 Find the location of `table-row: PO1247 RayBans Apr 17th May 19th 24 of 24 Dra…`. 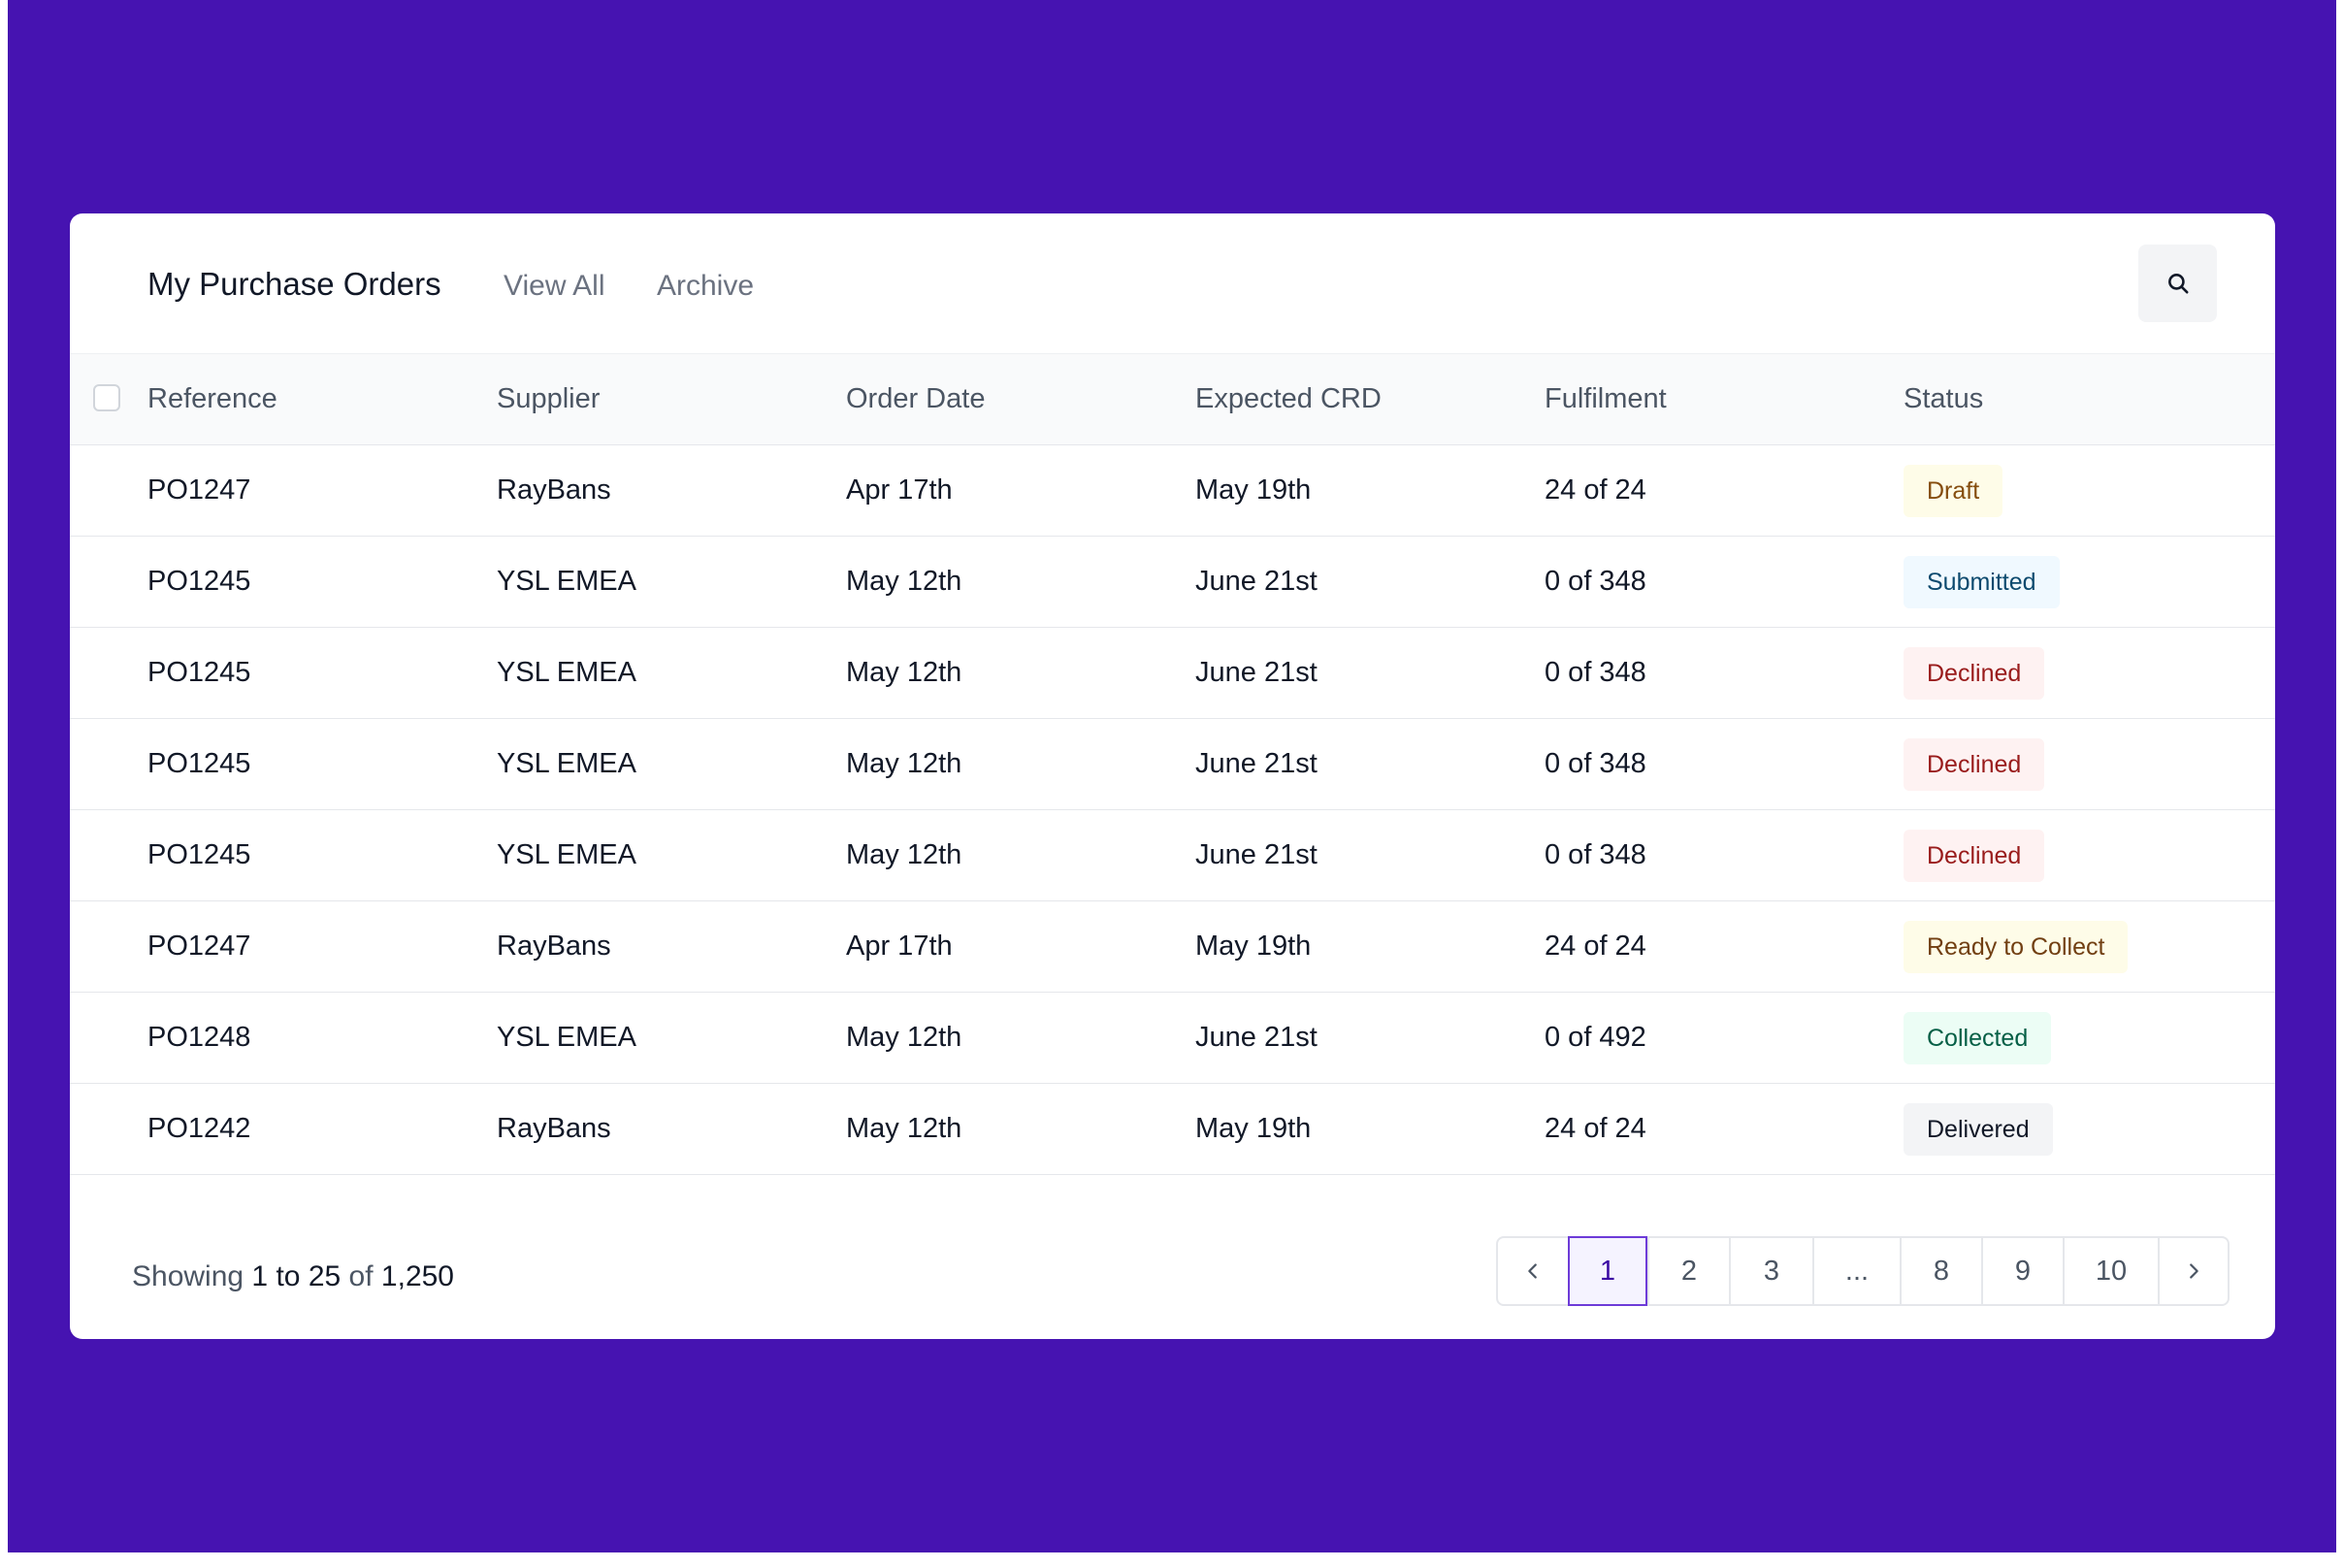

table-row: PO1247 RayBans Apr 17th May 19th 24 of 24 Dra… is located at coordinates (1172, 491).